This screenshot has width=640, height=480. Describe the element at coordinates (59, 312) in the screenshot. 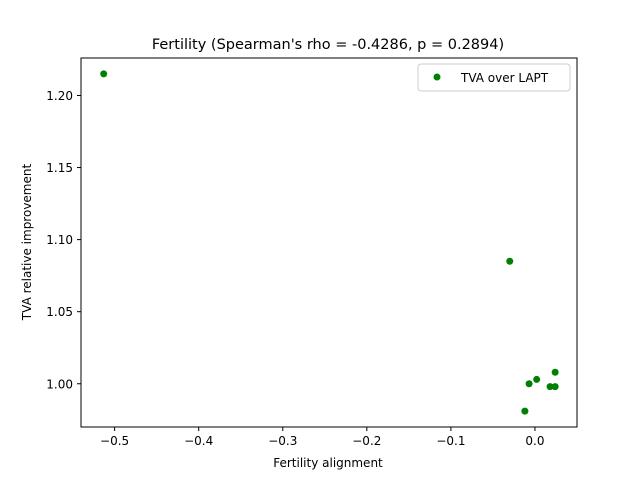

I see `y-tick-label: 1.05` at that location.